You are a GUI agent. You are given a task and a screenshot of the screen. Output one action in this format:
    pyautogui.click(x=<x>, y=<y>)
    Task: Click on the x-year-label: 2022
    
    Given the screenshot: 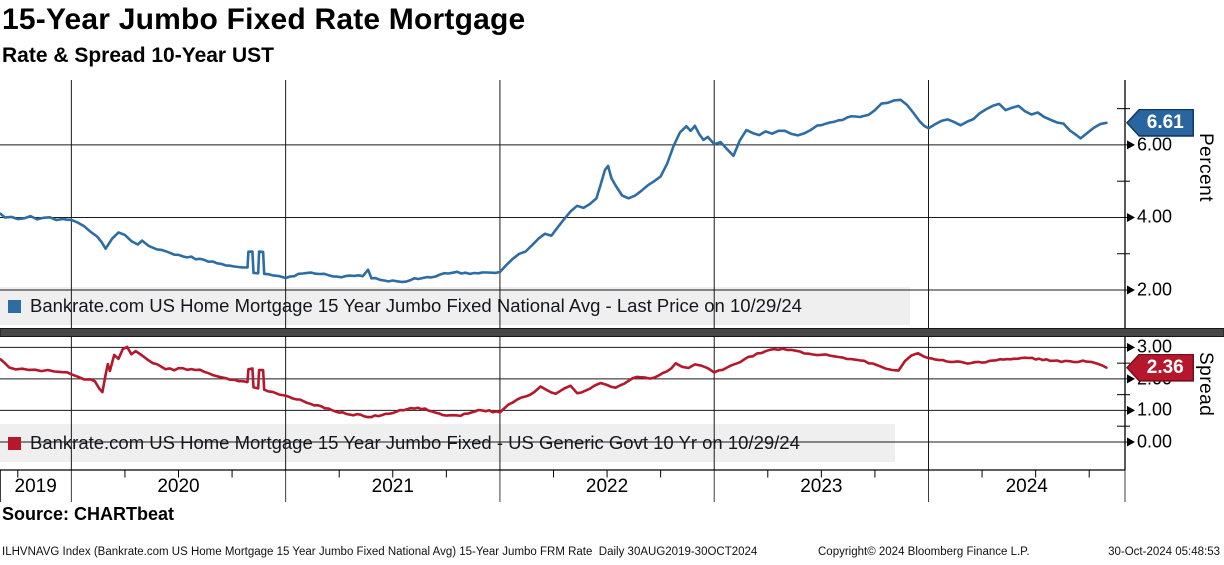 What is the action you would take?
    pyautogui.click(x=607, y=486)
    